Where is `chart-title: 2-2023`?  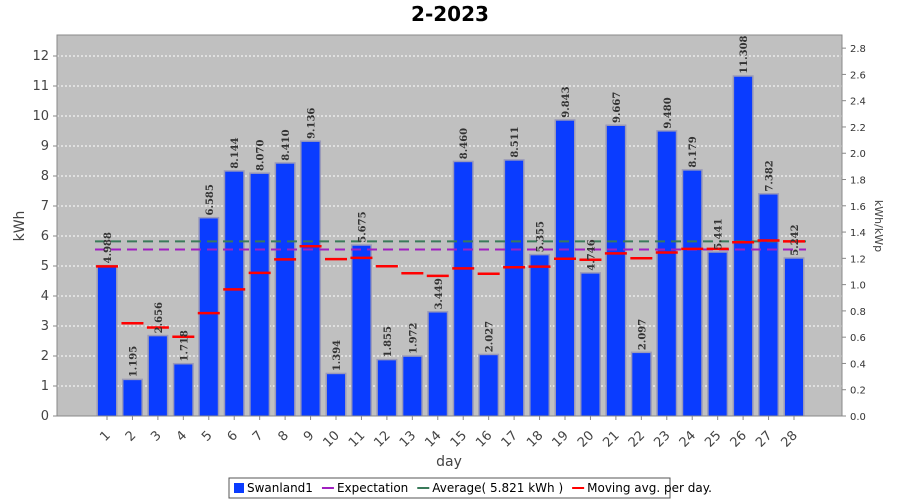
chart-title: 2-2023 is located at coordinates (450, 14).